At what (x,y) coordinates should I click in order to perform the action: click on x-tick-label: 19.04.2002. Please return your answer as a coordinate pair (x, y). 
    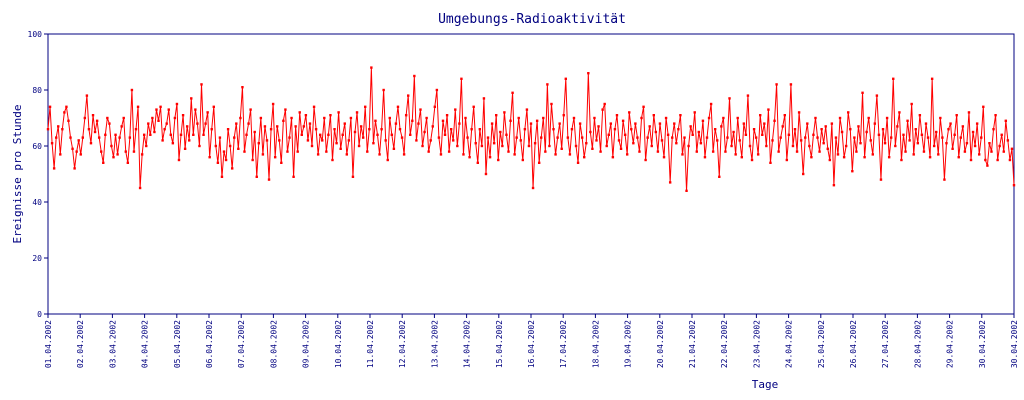
    Looking at the image, I should click on (628, 344).